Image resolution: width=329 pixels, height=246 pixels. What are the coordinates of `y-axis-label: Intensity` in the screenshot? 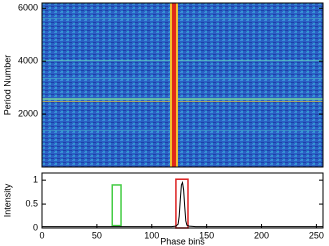 It's located at (7, 200).